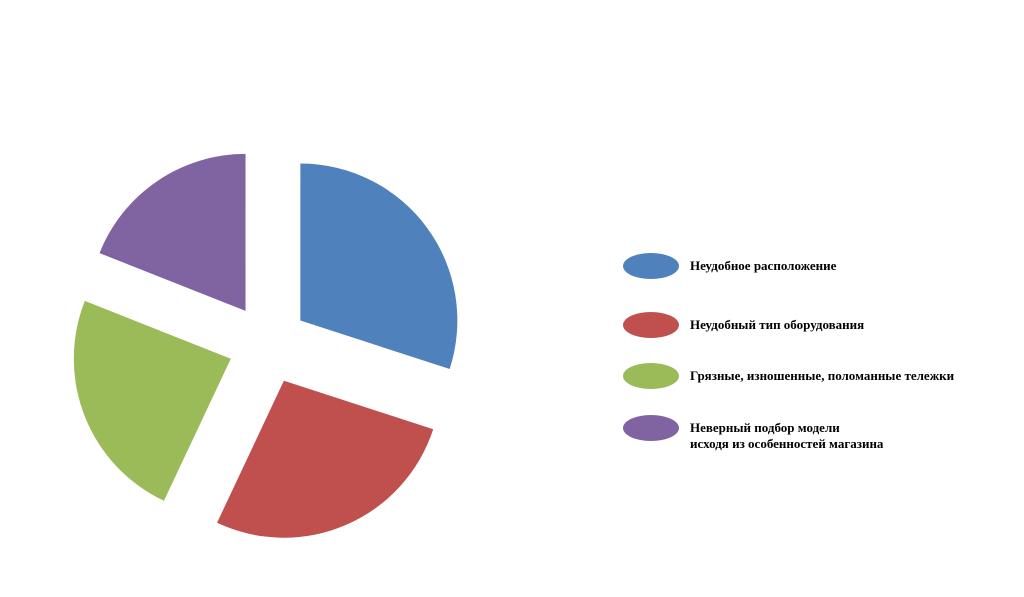 The height and width of the screenshot is (597, 1024). I want to click on legend-label: Неудобный тип оборудования, so click(777, 324).